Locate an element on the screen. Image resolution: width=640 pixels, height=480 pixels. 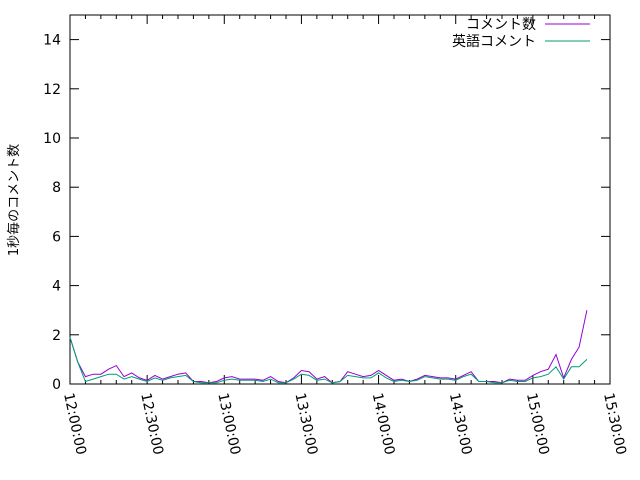
y-axis-label: 1秒毎のコメント数 is located at coordinates (14, 200).